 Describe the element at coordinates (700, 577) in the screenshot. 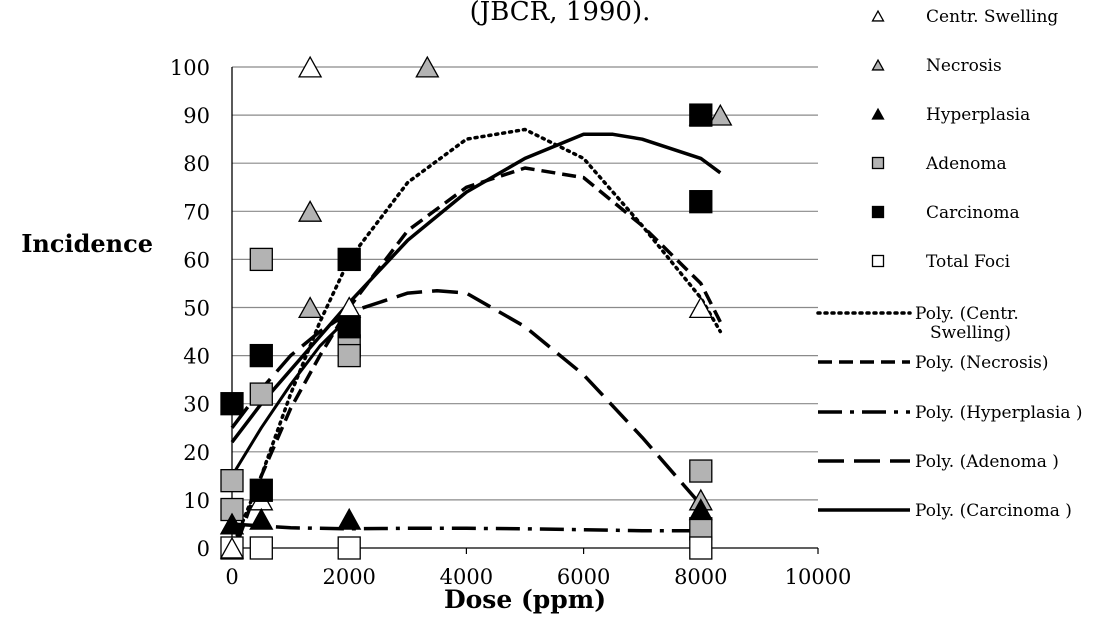

I see `x-tick-label: 8000` at that location.